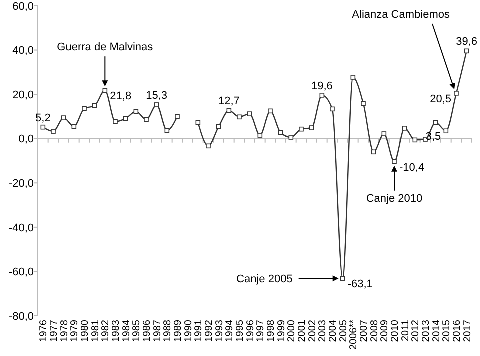 This screenshot has height=356, width=480. What do you see at coordinates (44, 331) in the screenshot?
I see `x-tick-label: 1976` at bounding box center [44, 331].